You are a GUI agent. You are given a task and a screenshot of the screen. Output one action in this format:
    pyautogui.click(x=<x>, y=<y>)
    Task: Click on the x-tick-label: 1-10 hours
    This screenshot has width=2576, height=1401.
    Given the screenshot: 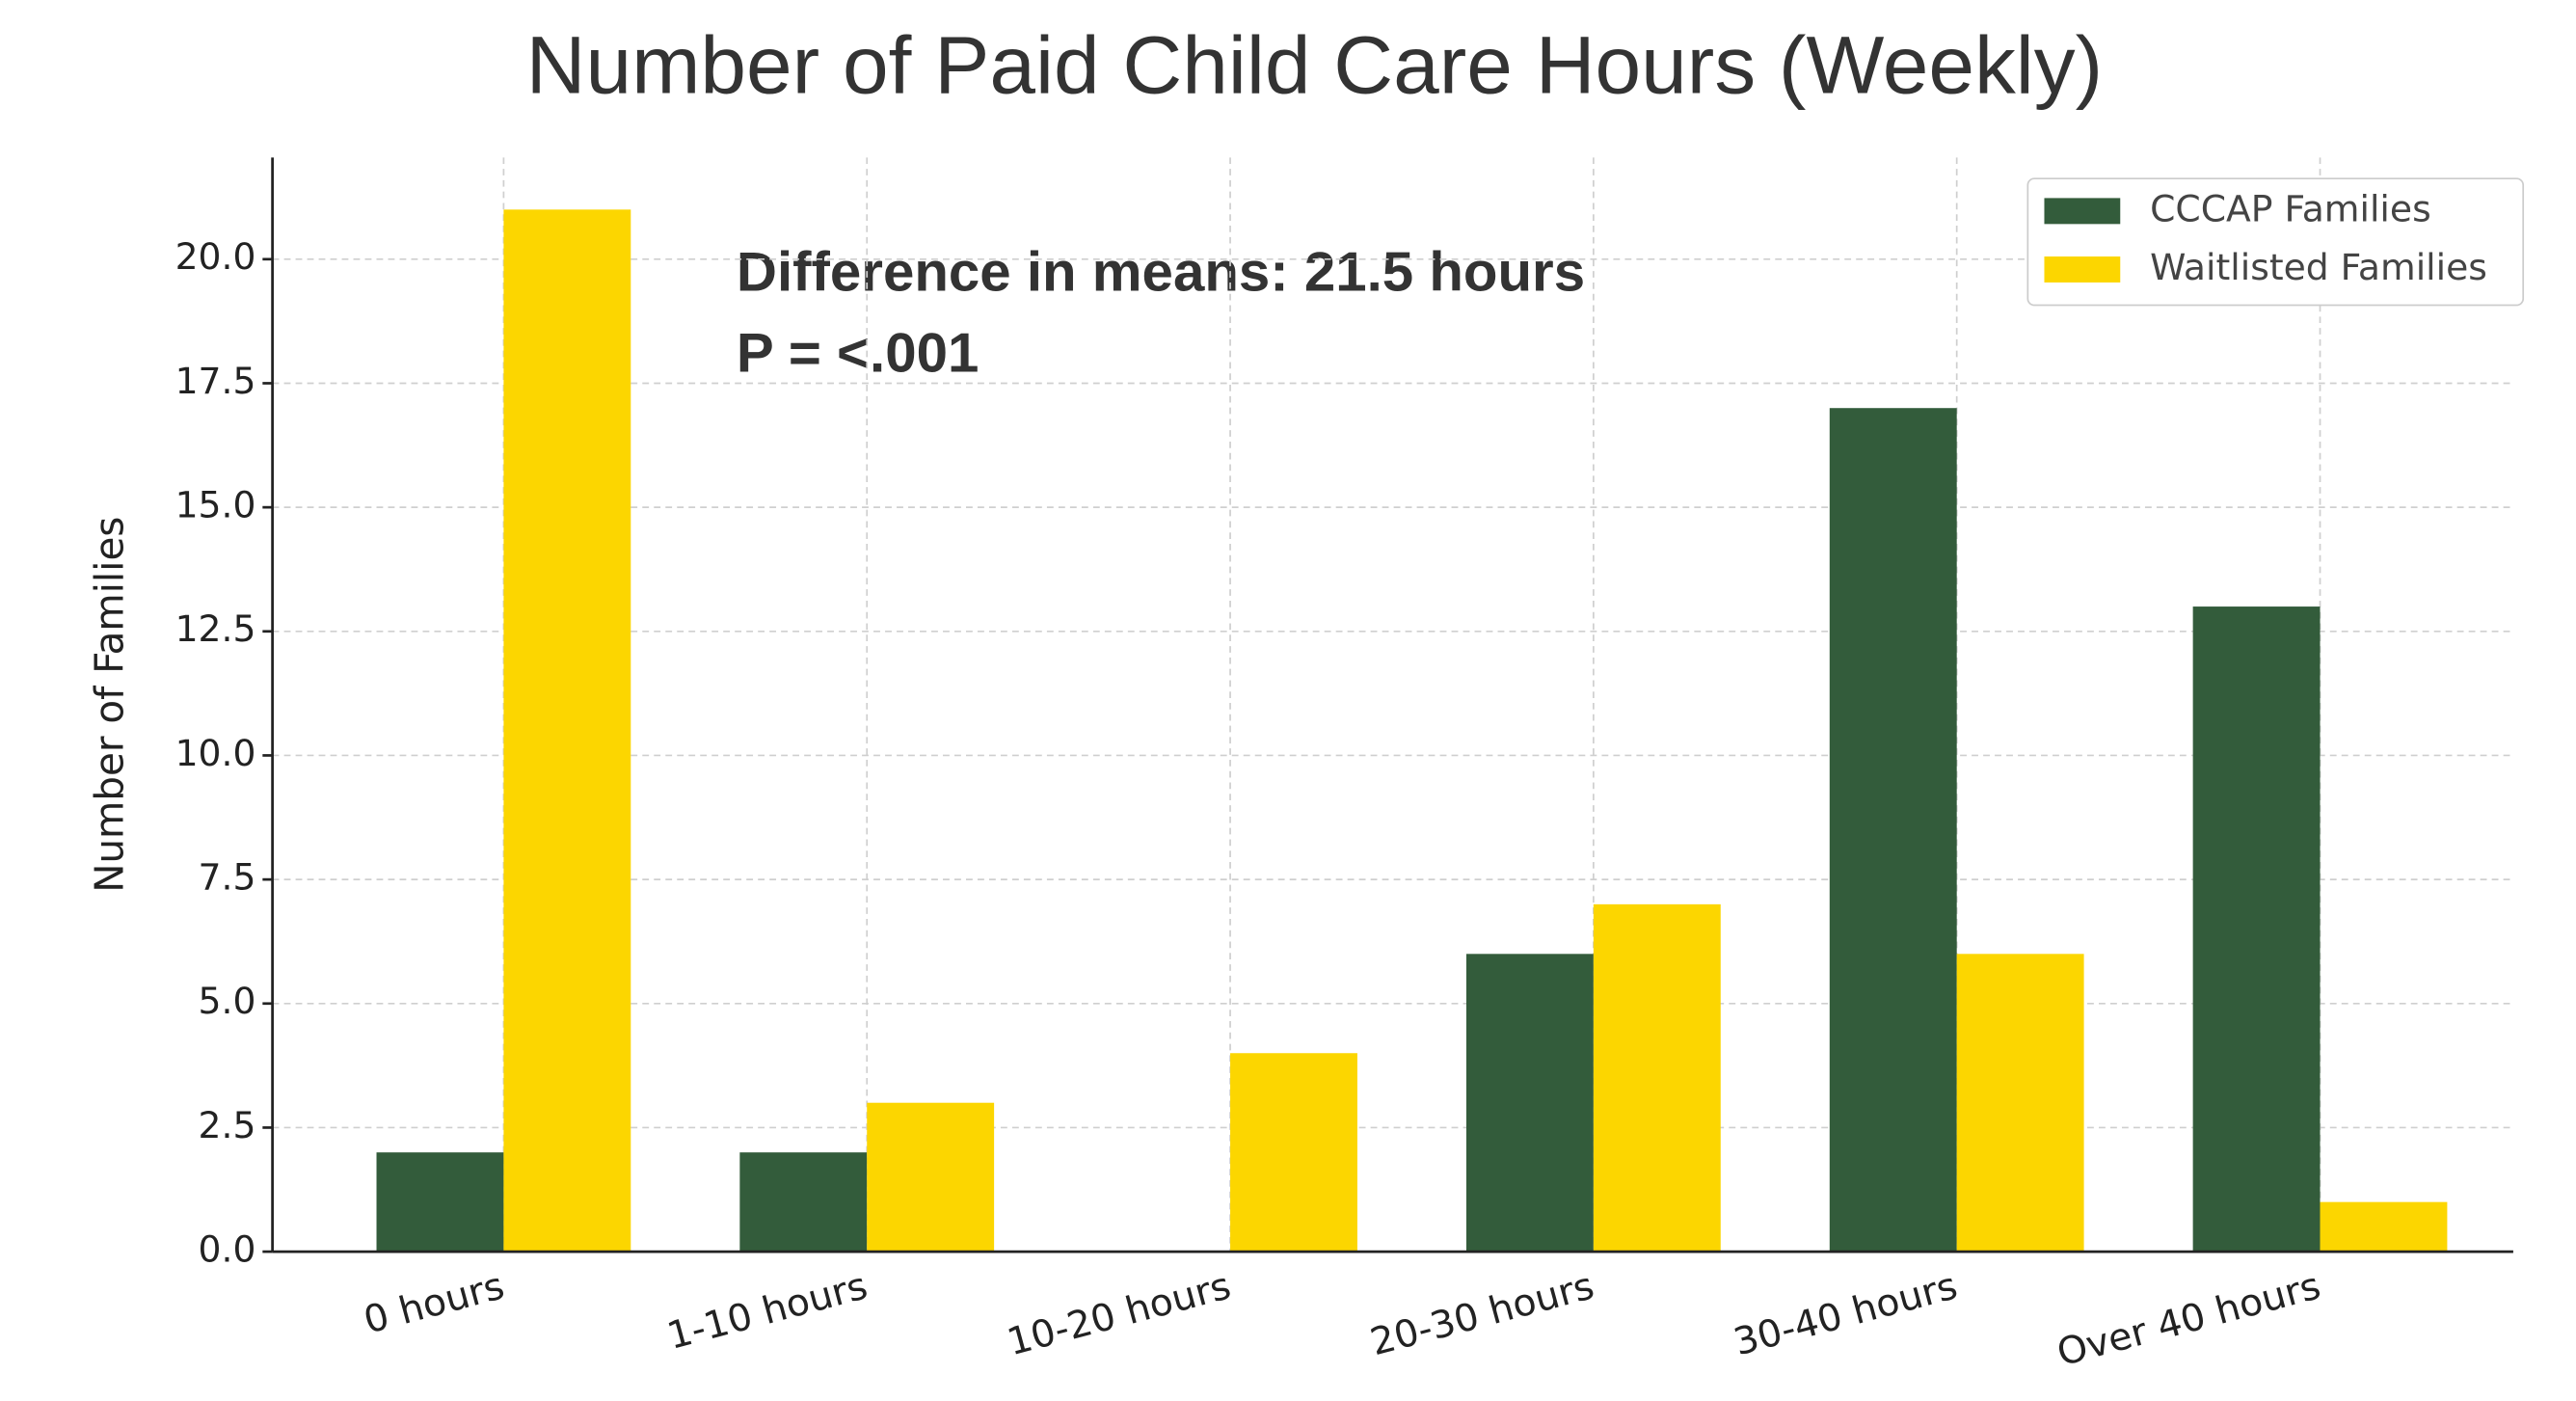 What is the action you would take?
    pyautogui.click(x=767, y=1312)
    